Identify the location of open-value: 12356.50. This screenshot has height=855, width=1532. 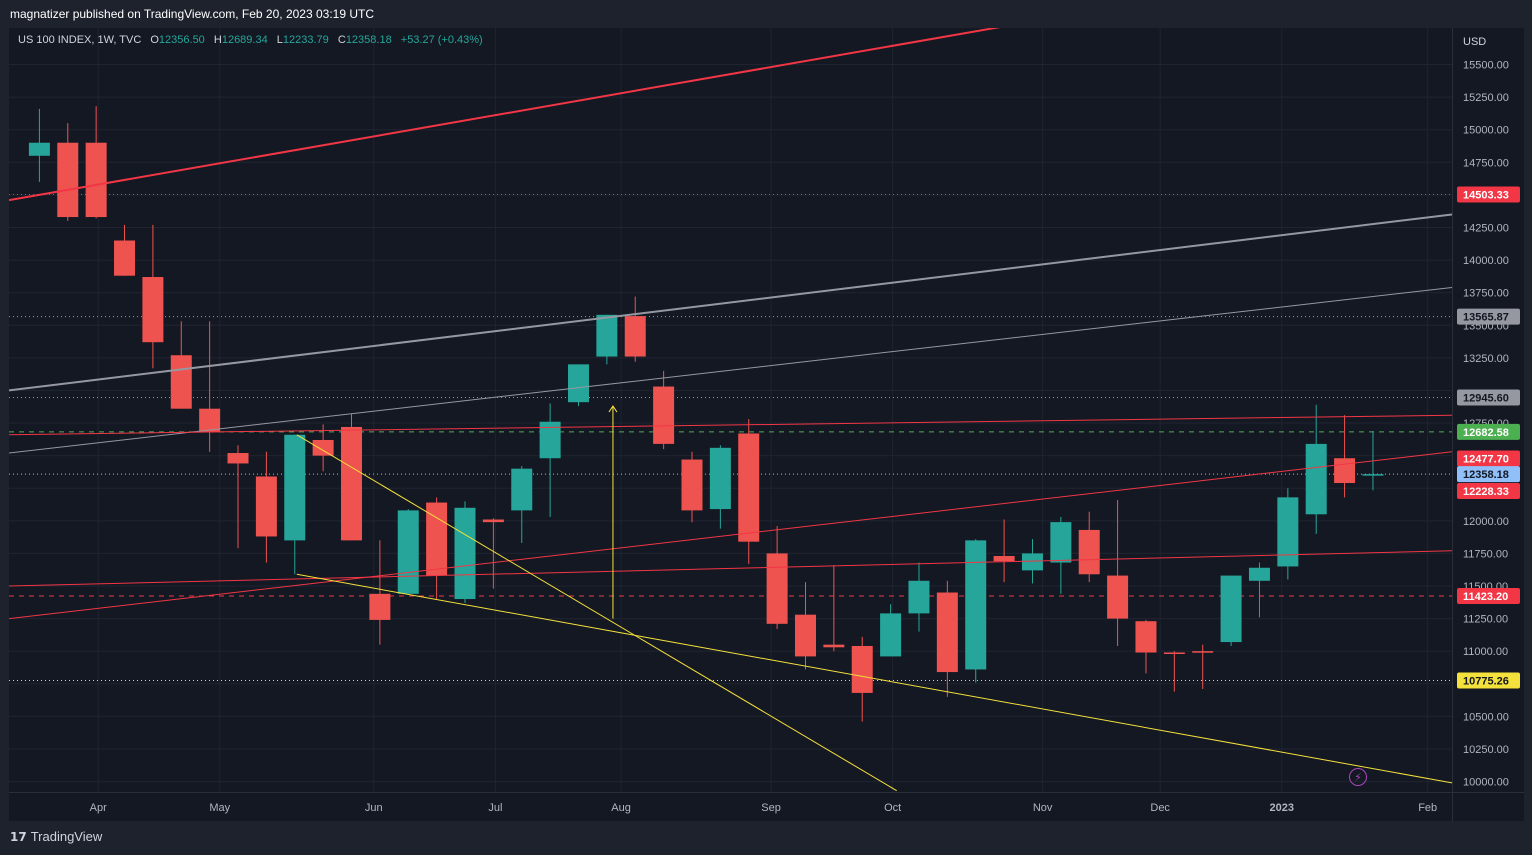
(181, 40).